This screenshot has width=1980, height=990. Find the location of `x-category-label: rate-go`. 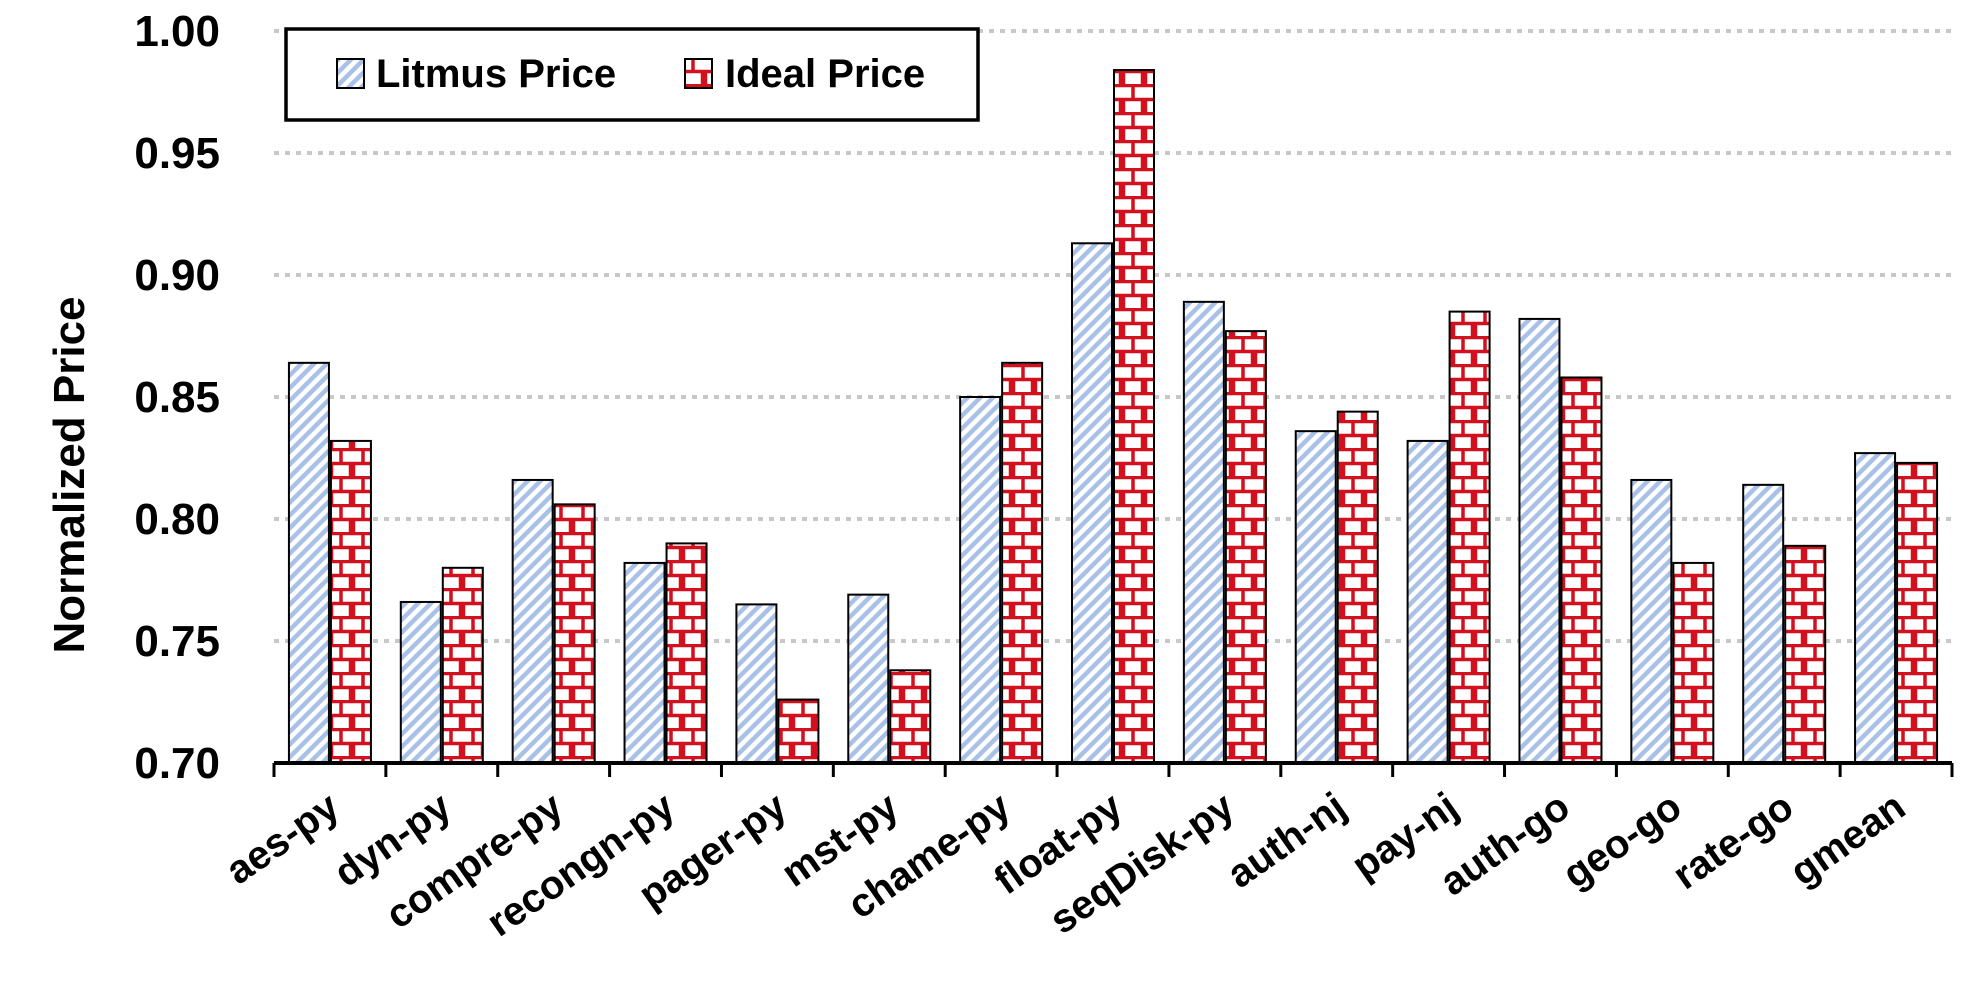

x-category-label: rate-go is located at coordinates (1733, 841).